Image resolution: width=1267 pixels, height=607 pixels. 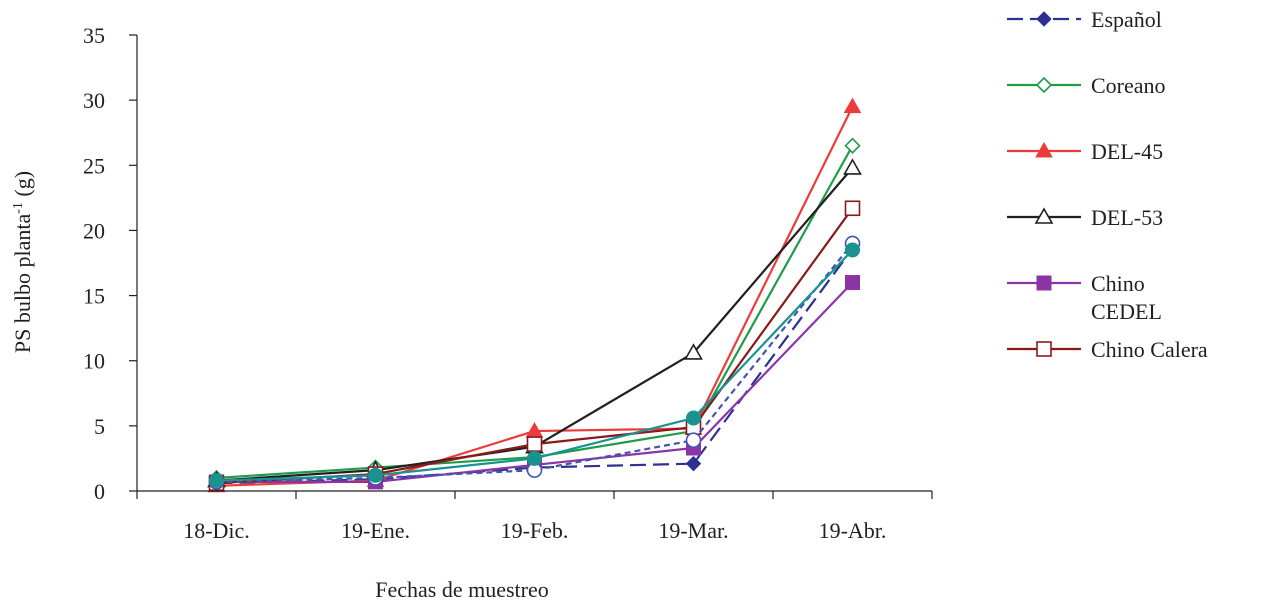 I want to click on y-tick-label: 25, so click(x=94, y=165).